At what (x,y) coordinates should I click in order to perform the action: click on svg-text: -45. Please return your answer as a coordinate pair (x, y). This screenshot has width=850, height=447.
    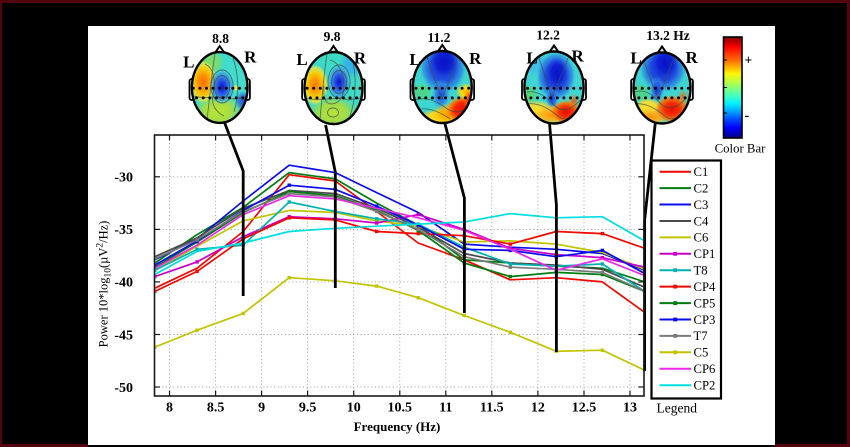
    Looking at the image, I should click on (123, 335).